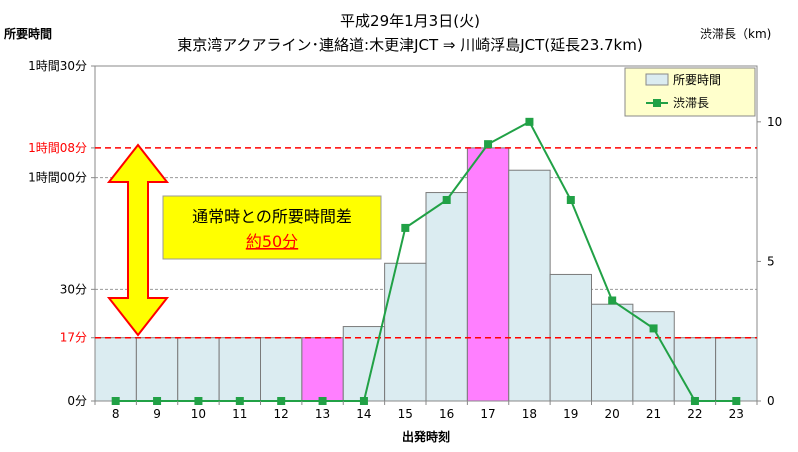 This screenshot has height=452, width=798. I want to click on x-tick-label: 17, so click(487, 414).